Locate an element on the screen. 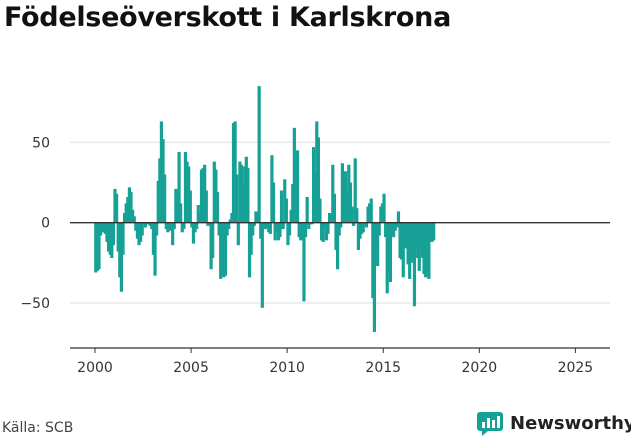 The image size is (631, 439). x-tick-label: 2000 is located at coordinates (95, 368).